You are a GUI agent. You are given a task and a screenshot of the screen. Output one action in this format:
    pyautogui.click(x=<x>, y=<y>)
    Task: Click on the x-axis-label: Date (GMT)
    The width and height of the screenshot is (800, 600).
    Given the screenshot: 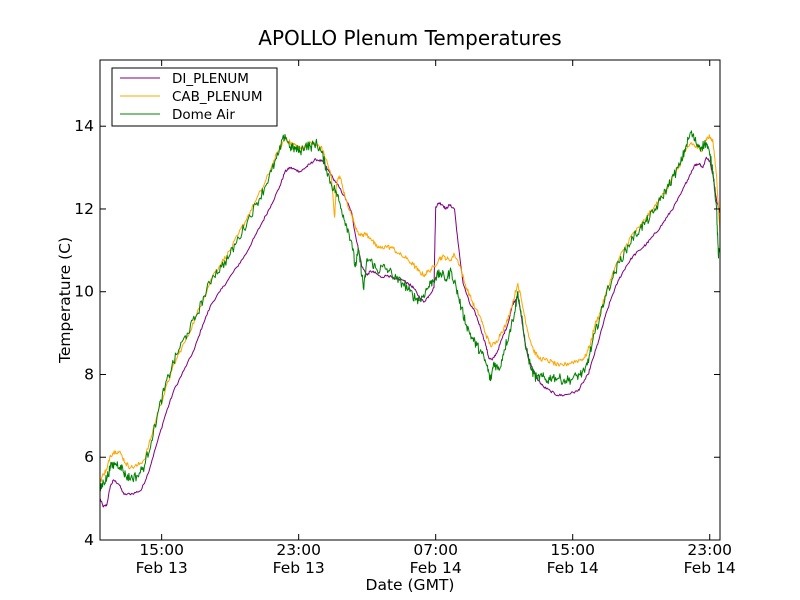 What is the action you would take?
    pyautogui.click(x=410, y=585)
    